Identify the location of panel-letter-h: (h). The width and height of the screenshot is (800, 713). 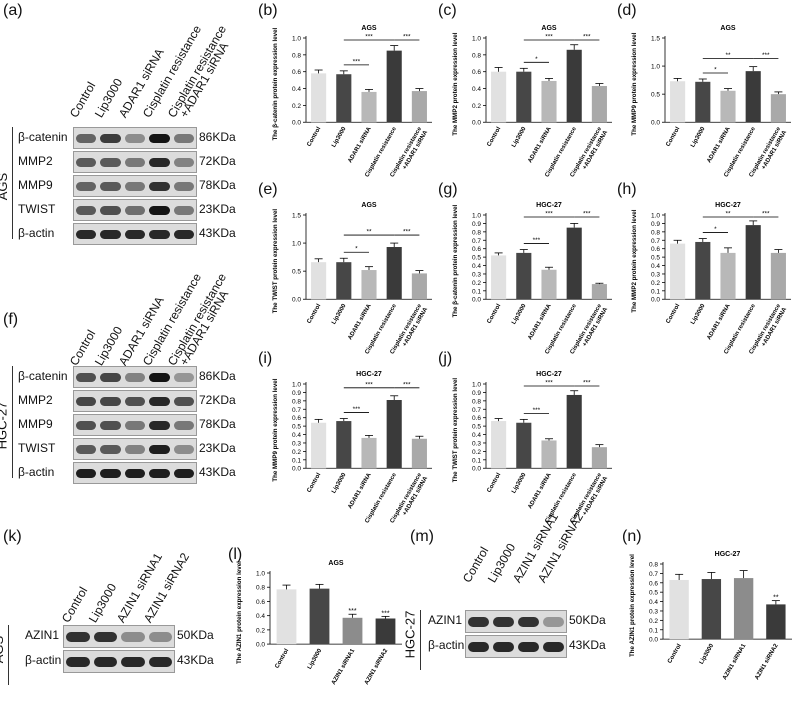
(627, 189).